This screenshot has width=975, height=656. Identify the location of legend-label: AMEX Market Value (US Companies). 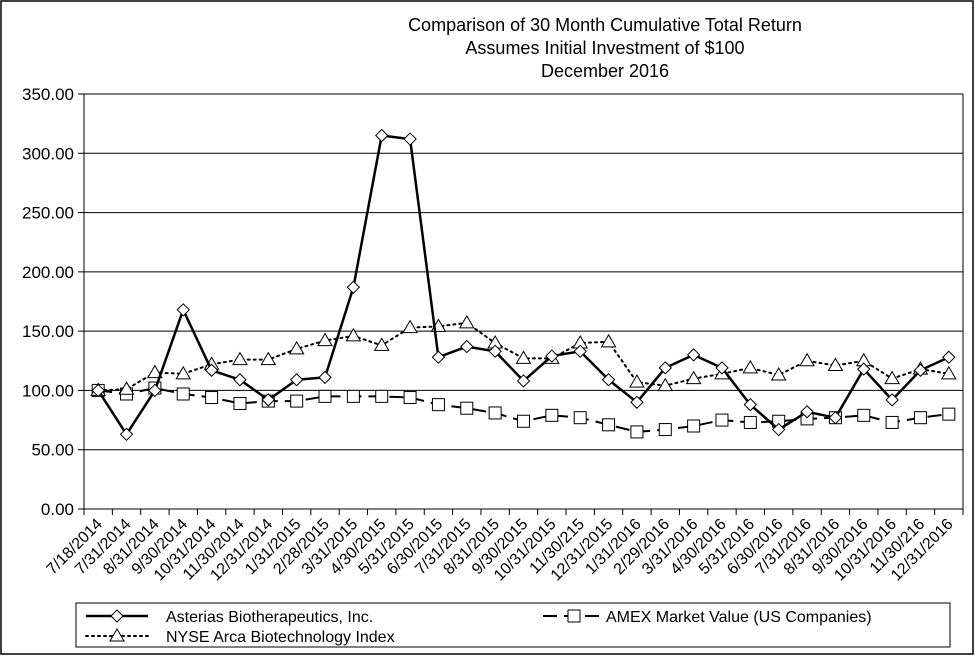
(739, 617).